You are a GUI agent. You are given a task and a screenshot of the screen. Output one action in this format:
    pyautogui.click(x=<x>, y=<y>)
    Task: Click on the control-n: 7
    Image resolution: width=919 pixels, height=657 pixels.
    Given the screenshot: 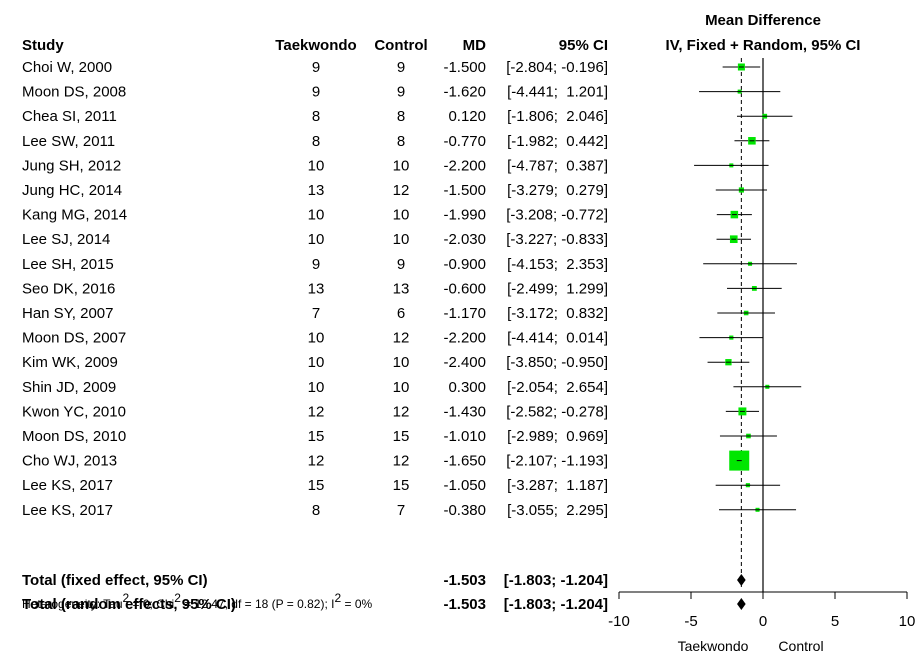 What is the action you would take?
    pyautogui.click(x=401, y=510)
    